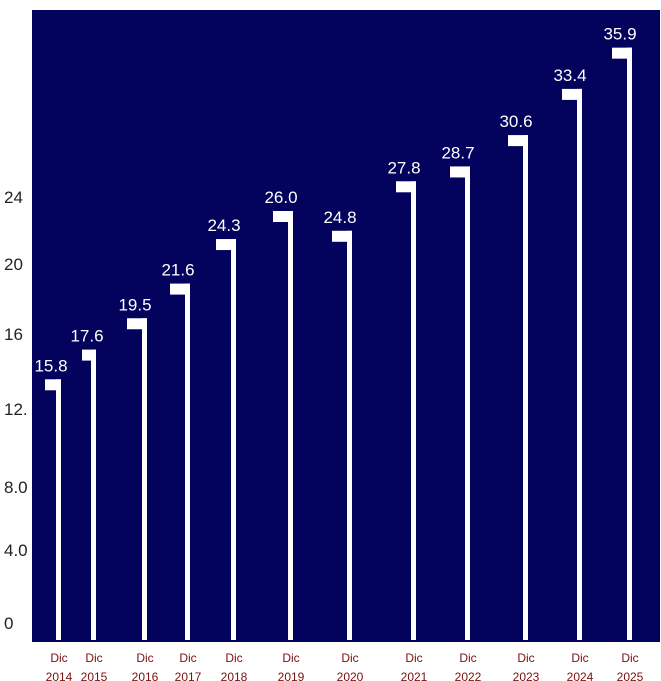  What do you see at coordinates (630, 666) in the screenshot?
I see `x-tick-label: Dic 2025` at bounding box center [630, 666].